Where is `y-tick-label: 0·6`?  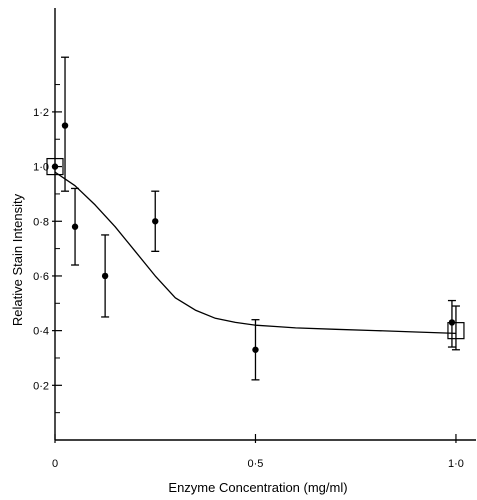 y-tick-label: 0·6 is located at coordinates (41, 277).